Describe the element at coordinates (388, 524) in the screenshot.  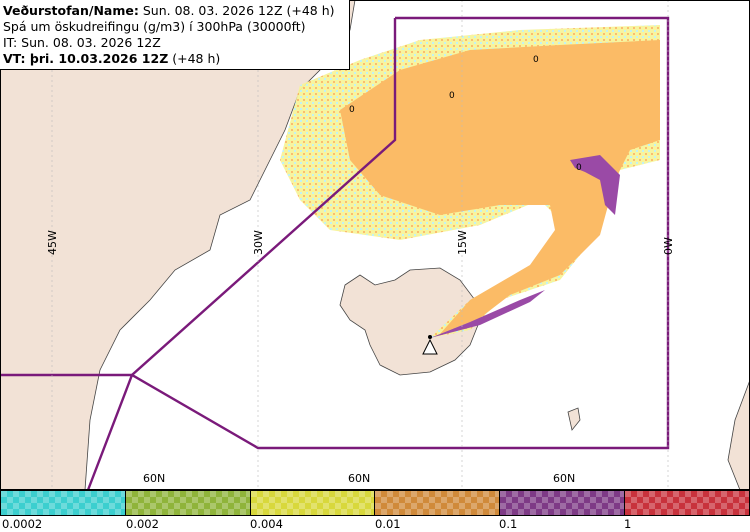
I see `legend-label-4: 0.01` at that location.